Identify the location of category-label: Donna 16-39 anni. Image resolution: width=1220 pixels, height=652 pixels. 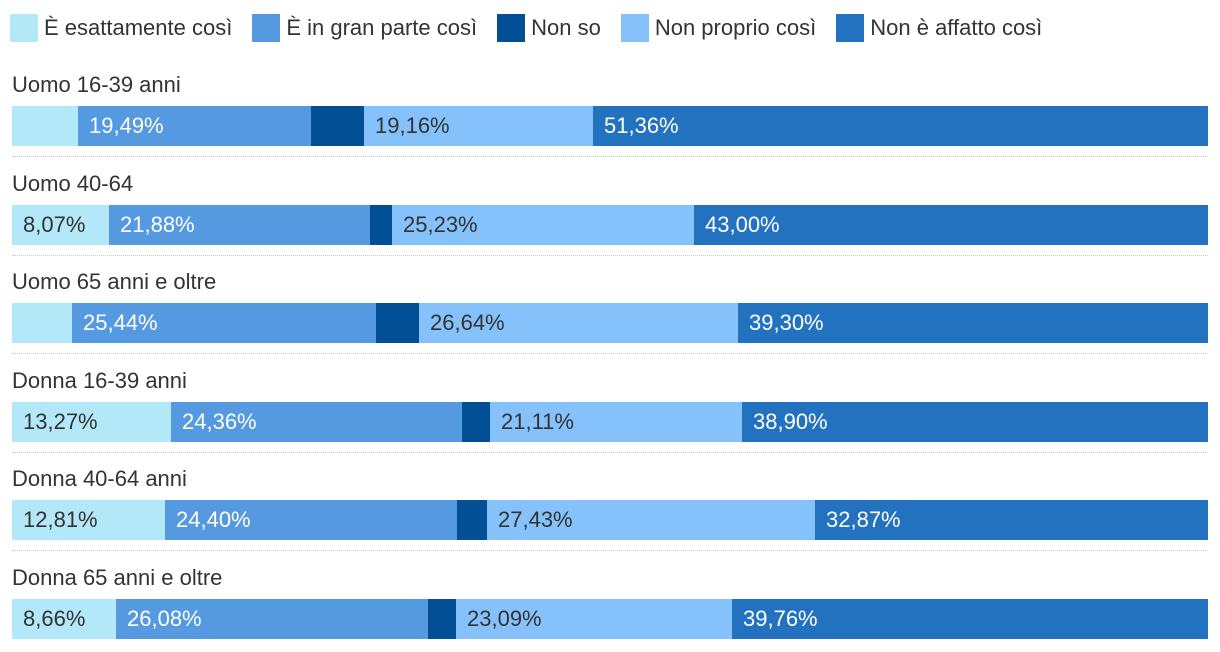
(99, 380).